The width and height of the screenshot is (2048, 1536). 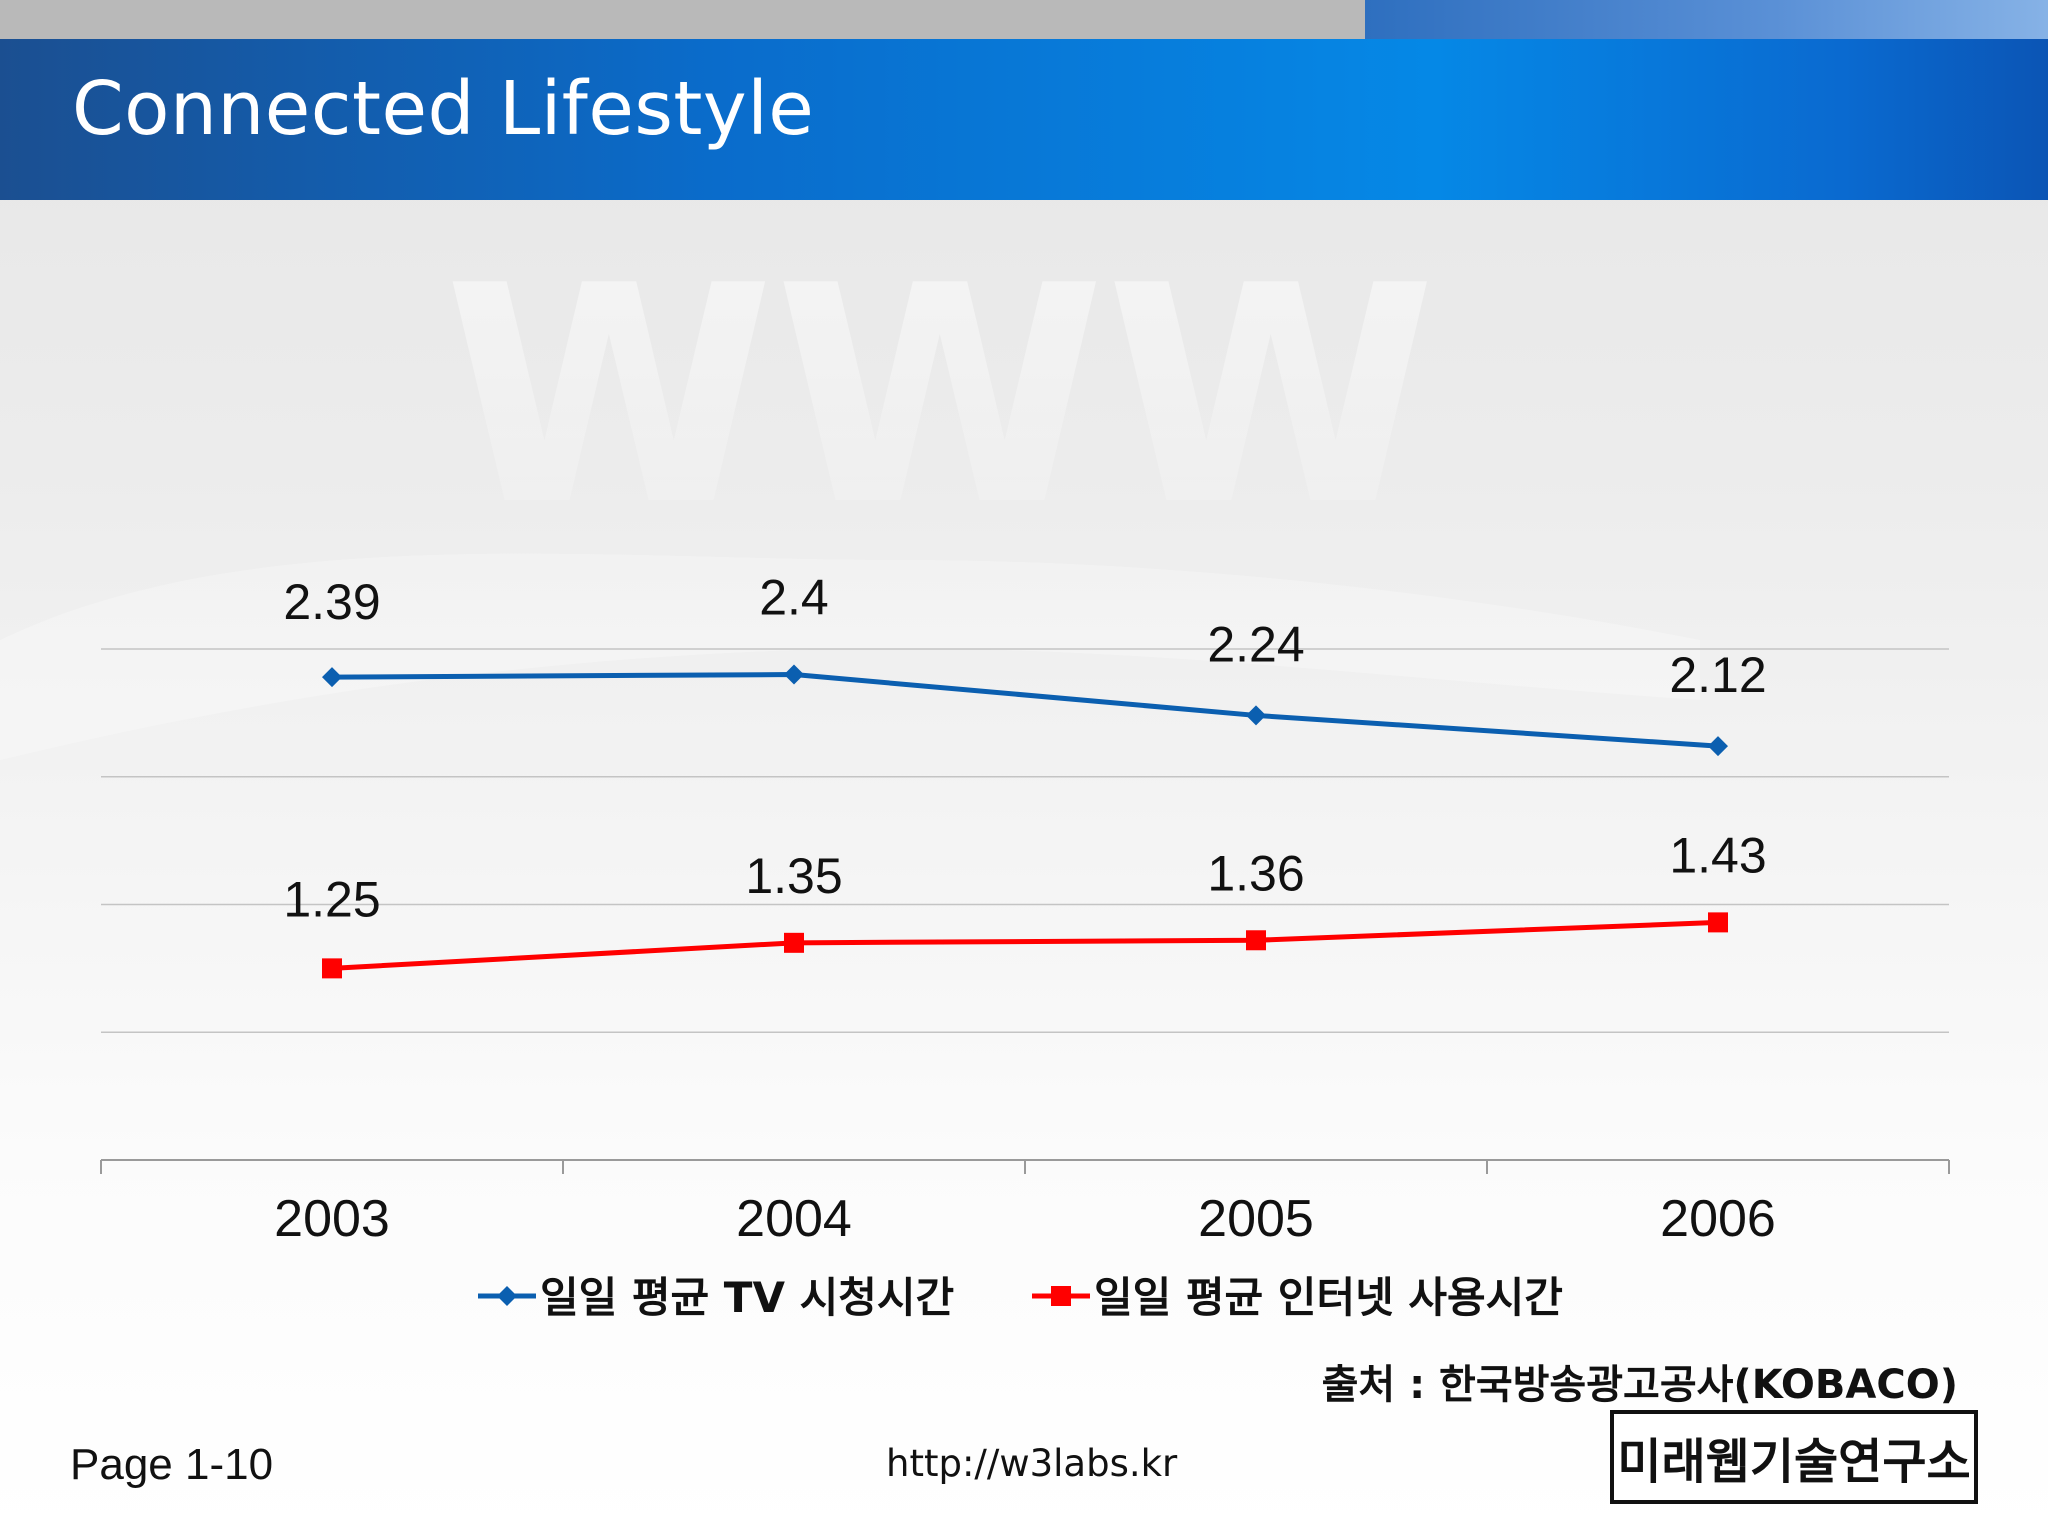 I want to click on legend-marker-diamond, so click(x=507, y=1296).